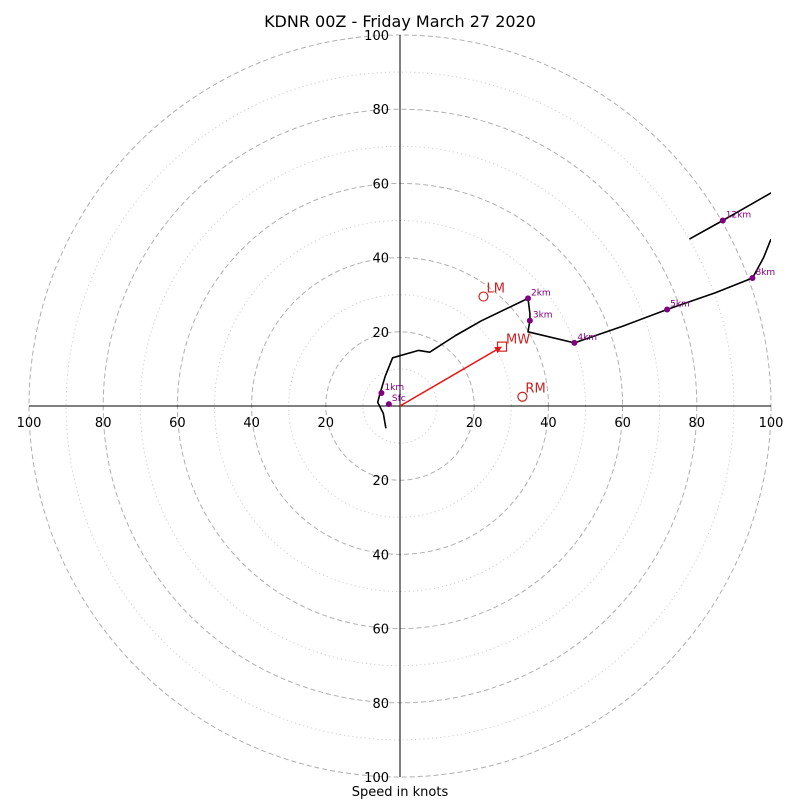 This screenshot has height=800, width=800. Describe the element at coordinates (722, 220) in the screenshot. I see `height-marker-12km` at that location.